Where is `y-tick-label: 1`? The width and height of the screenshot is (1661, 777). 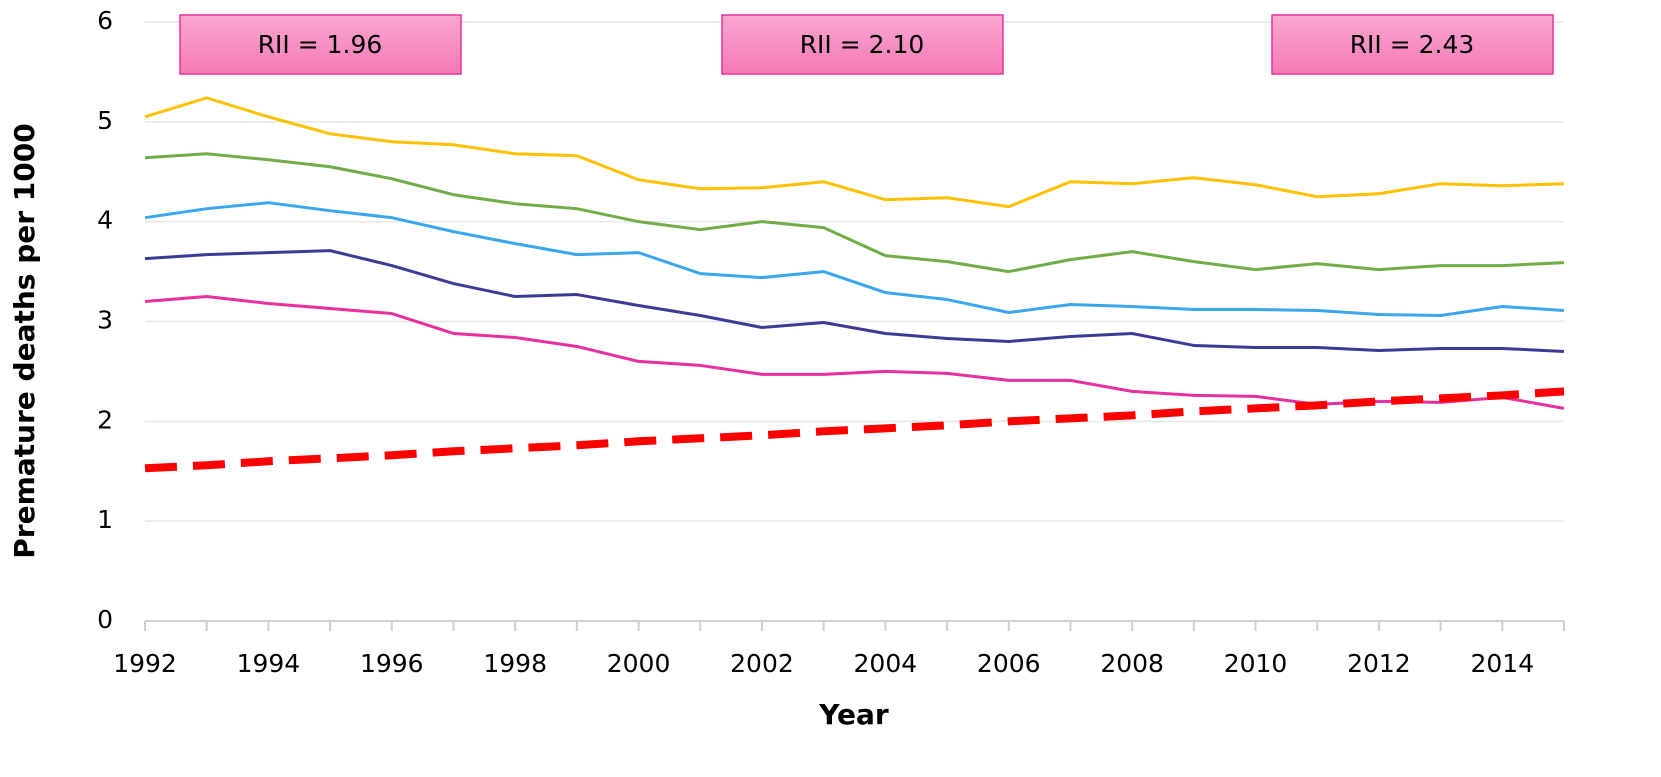 y-tick-label: 1 is located at coordinates (105, 519).